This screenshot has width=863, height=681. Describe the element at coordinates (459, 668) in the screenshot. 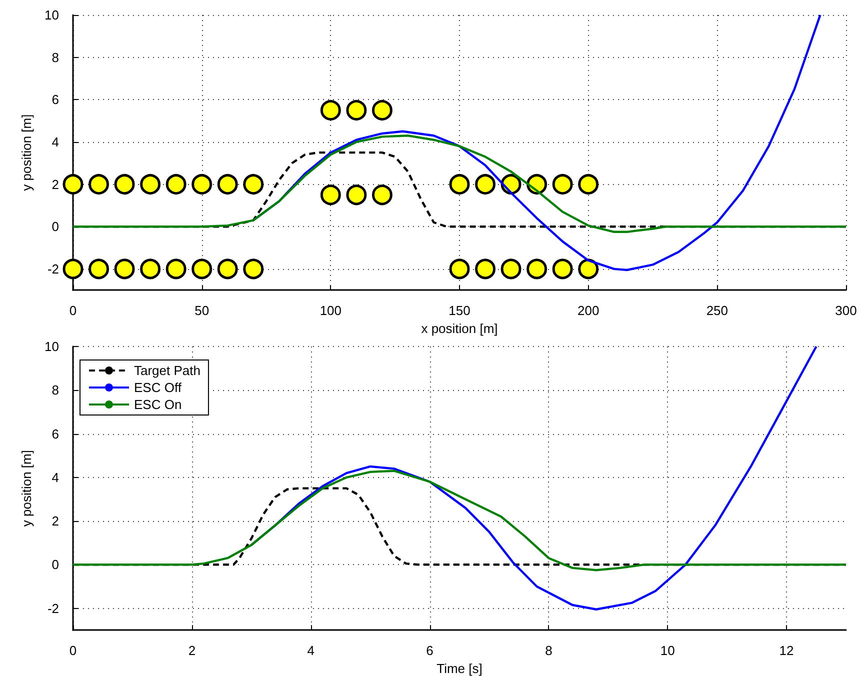

I see `x-axis-title: Time [s]` at that location.